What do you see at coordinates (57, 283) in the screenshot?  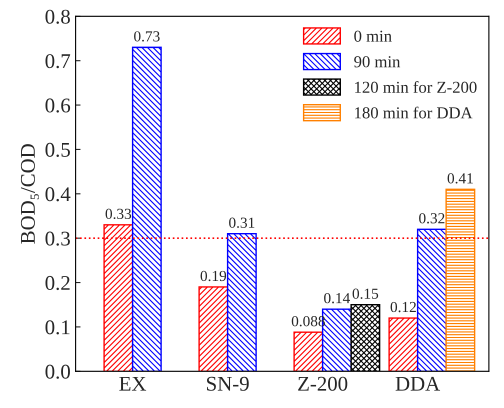 I see `y-tick-label: 0.2` at bounding box center [57, 283].